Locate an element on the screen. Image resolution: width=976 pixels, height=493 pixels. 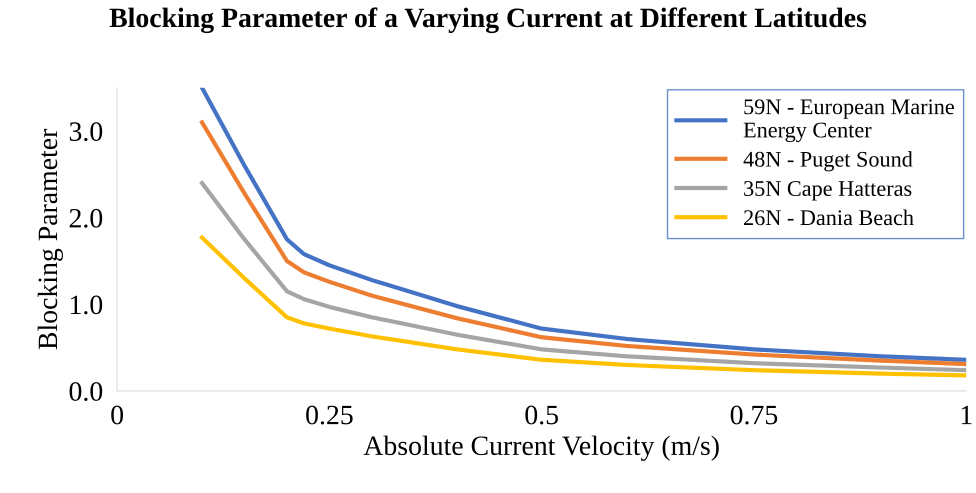
x-tick-label: 0.75 is located at coordinates (754, 415).